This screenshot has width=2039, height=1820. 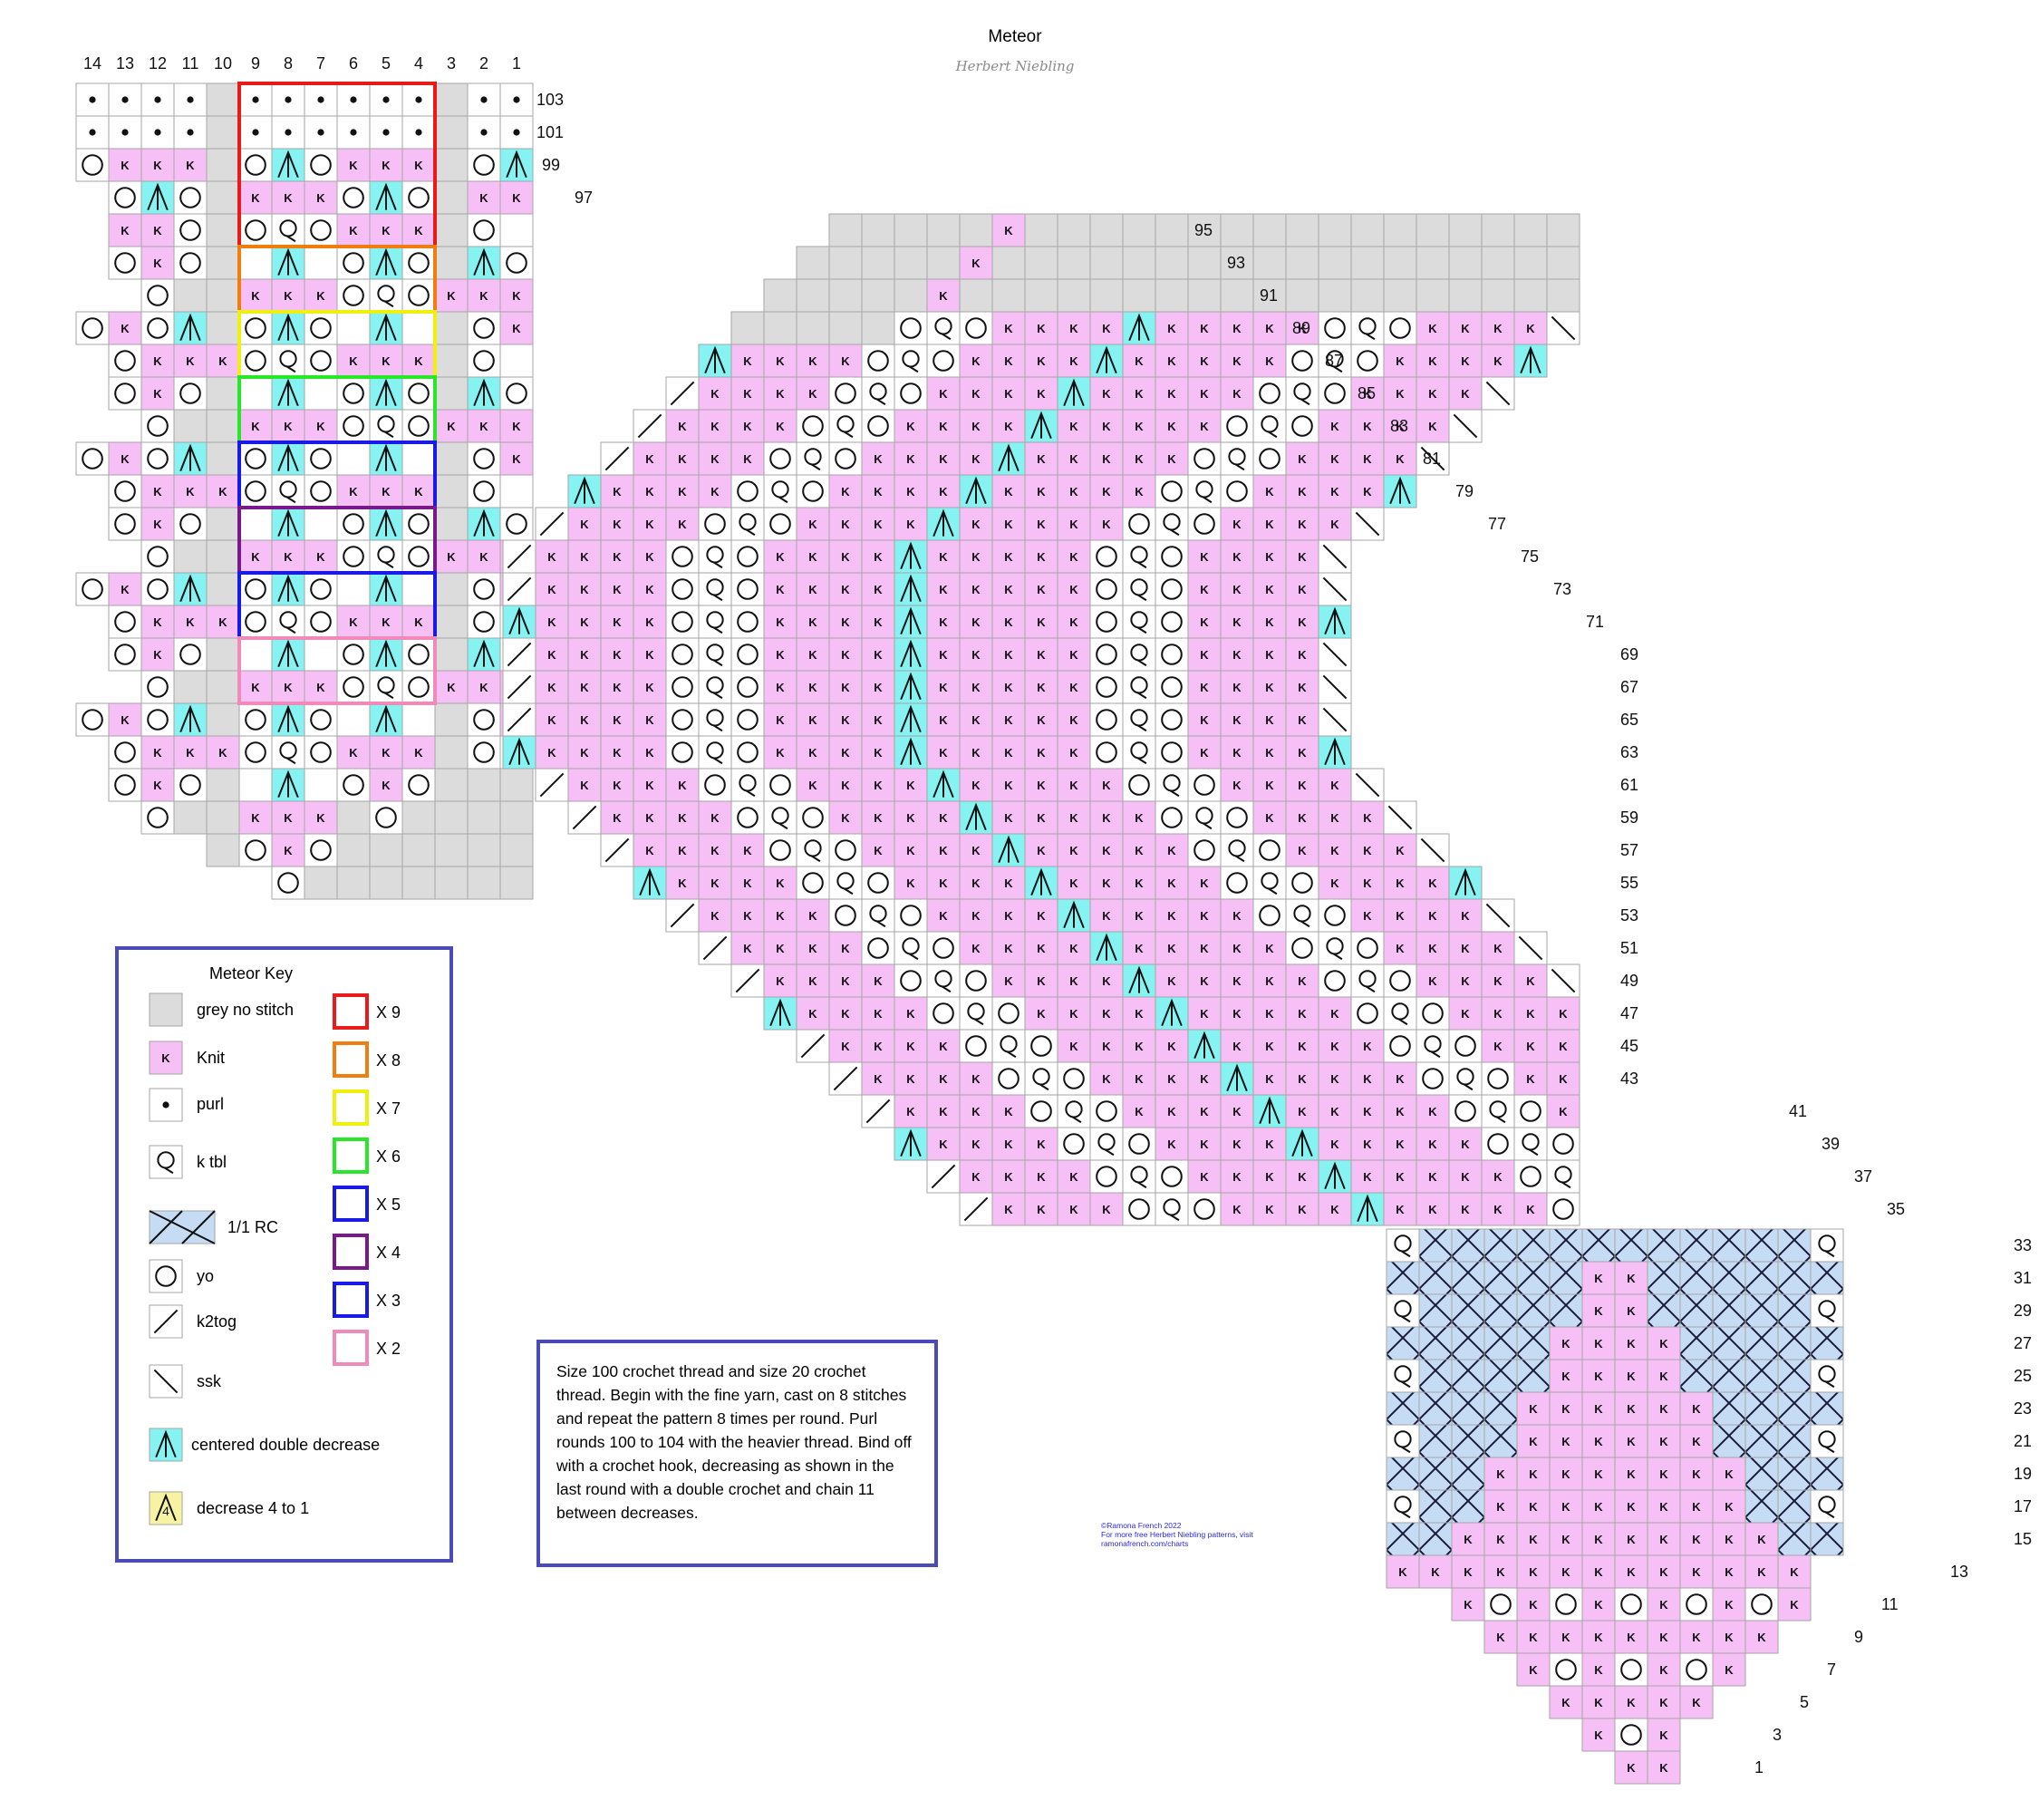 I want to click on key-swatch-rc, so click(x=182, y=1227).